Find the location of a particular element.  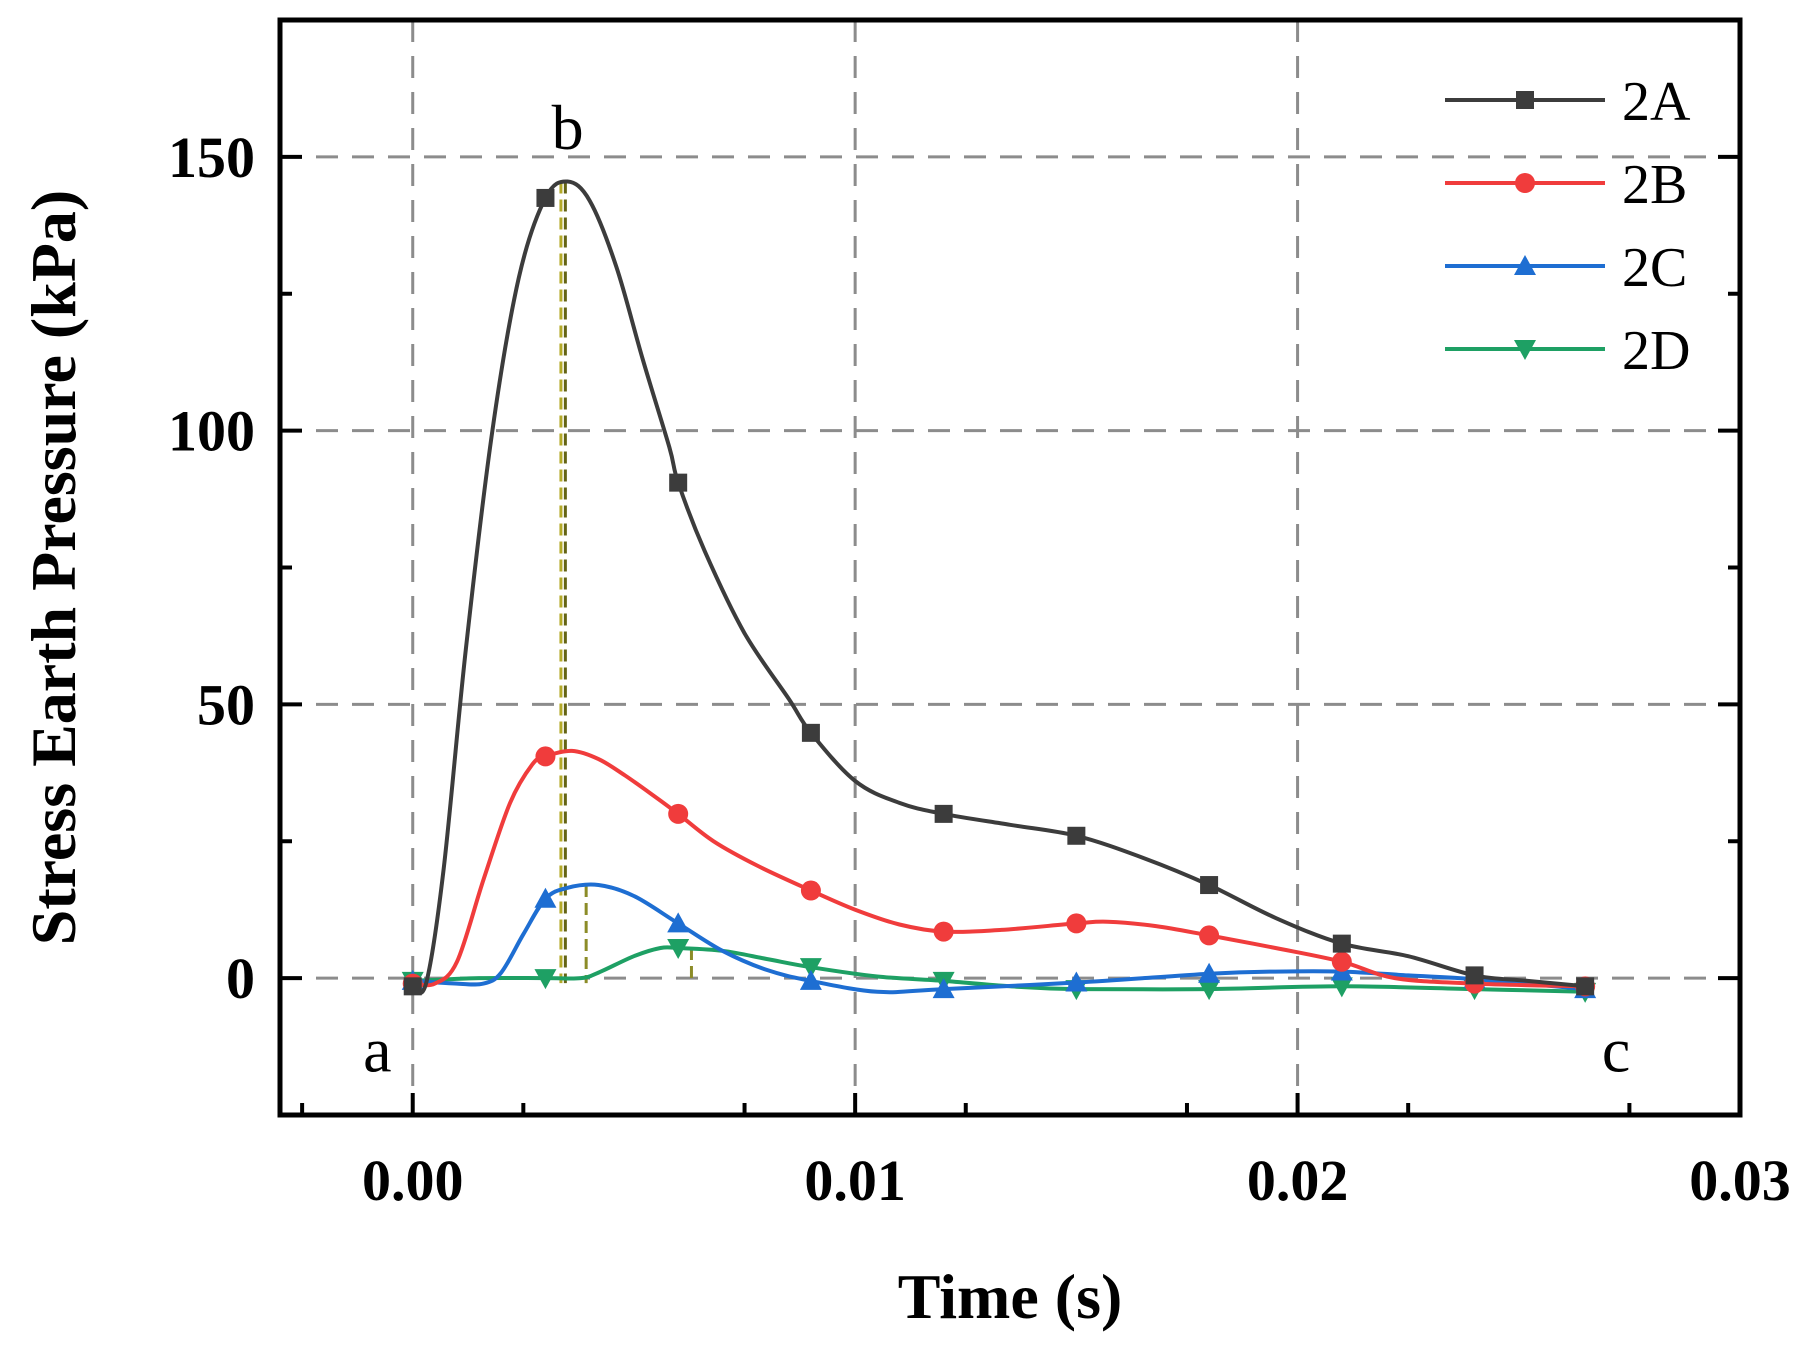

x-tick-label: 0.01 is located at coordinates (855, 1180).